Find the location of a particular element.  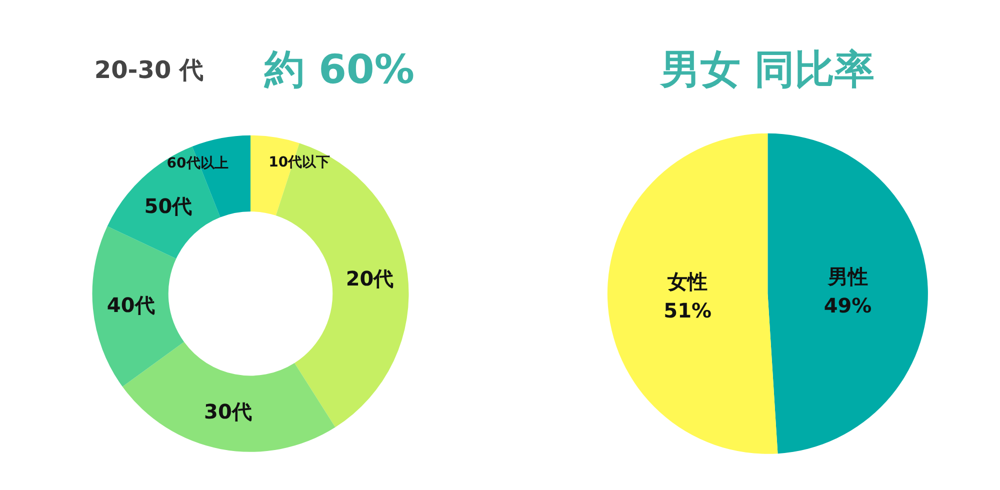

data-label: 51% is located at coordinates (688, 310).